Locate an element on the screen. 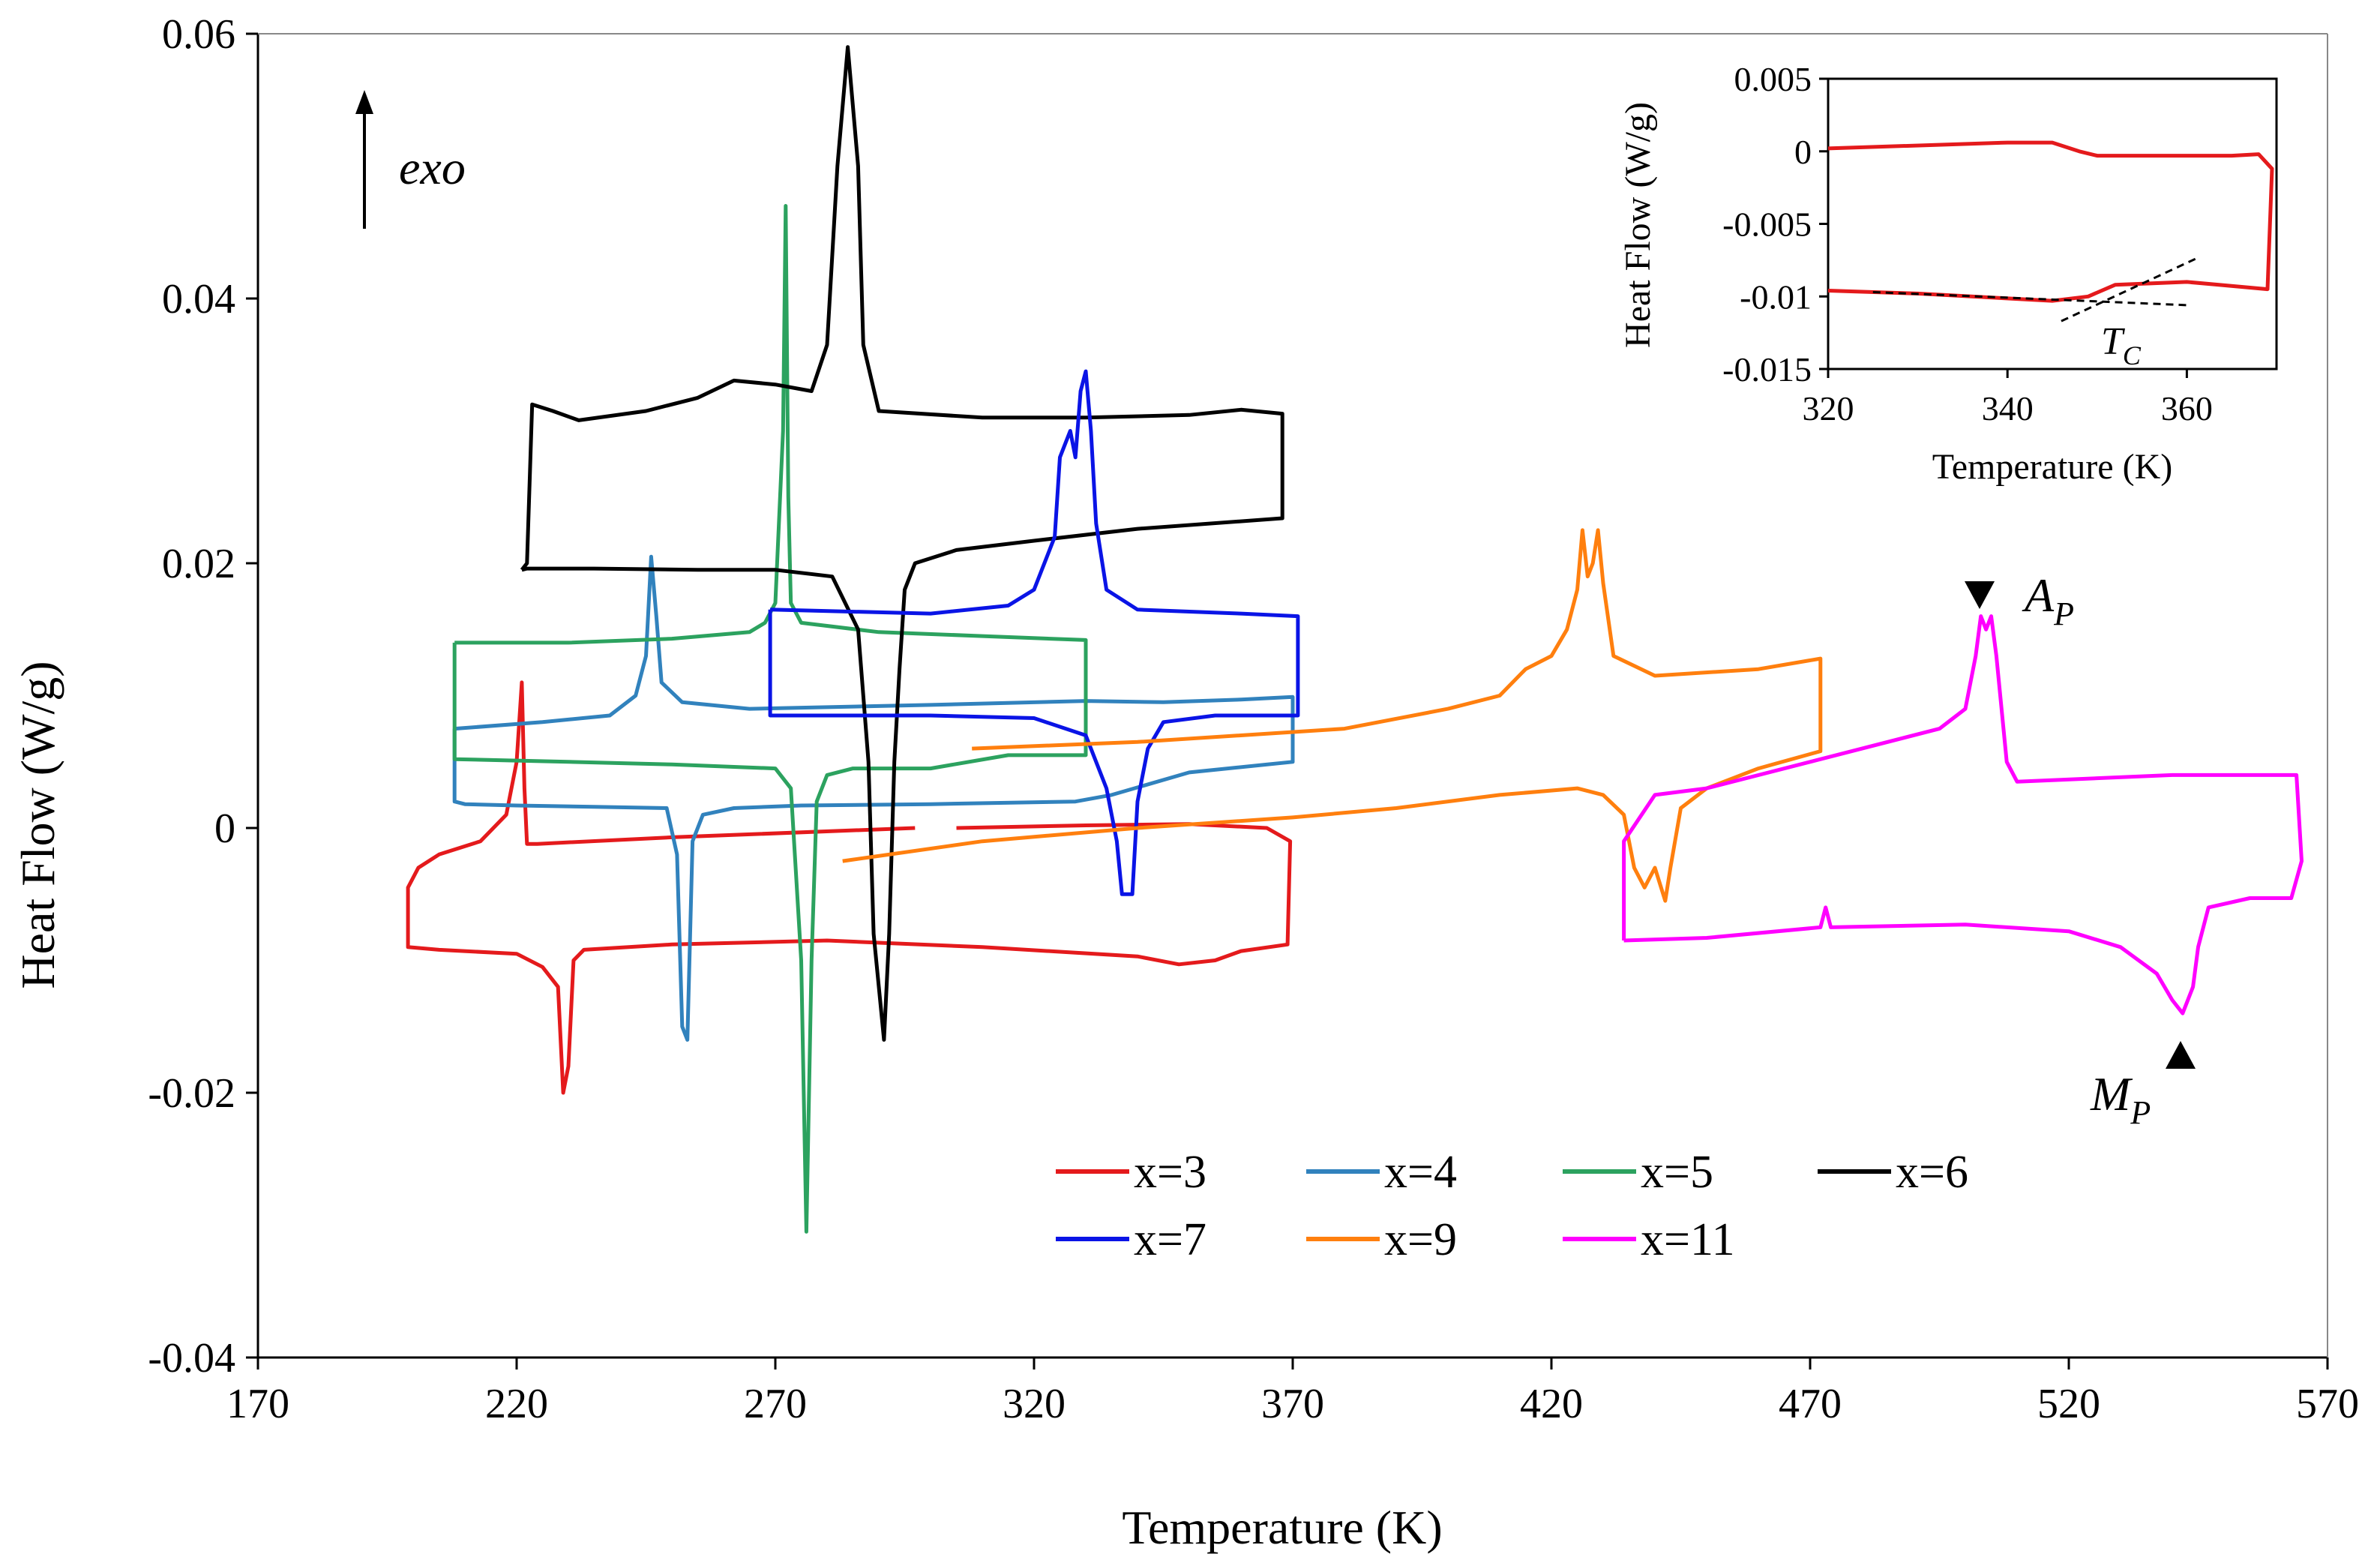 This screenshot has width=2380, height=1557. mp-label-main: M is located at coordinates (2111, 1093).